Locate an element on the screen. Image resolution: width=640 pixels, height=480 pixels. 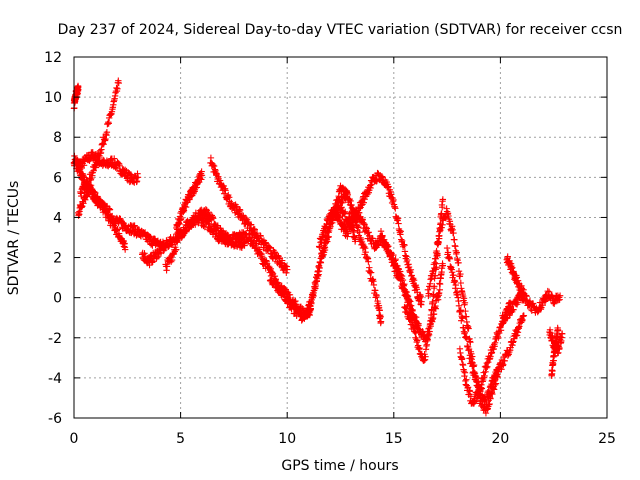
x-tick-label: 5 is located at coordinates (180, 439).